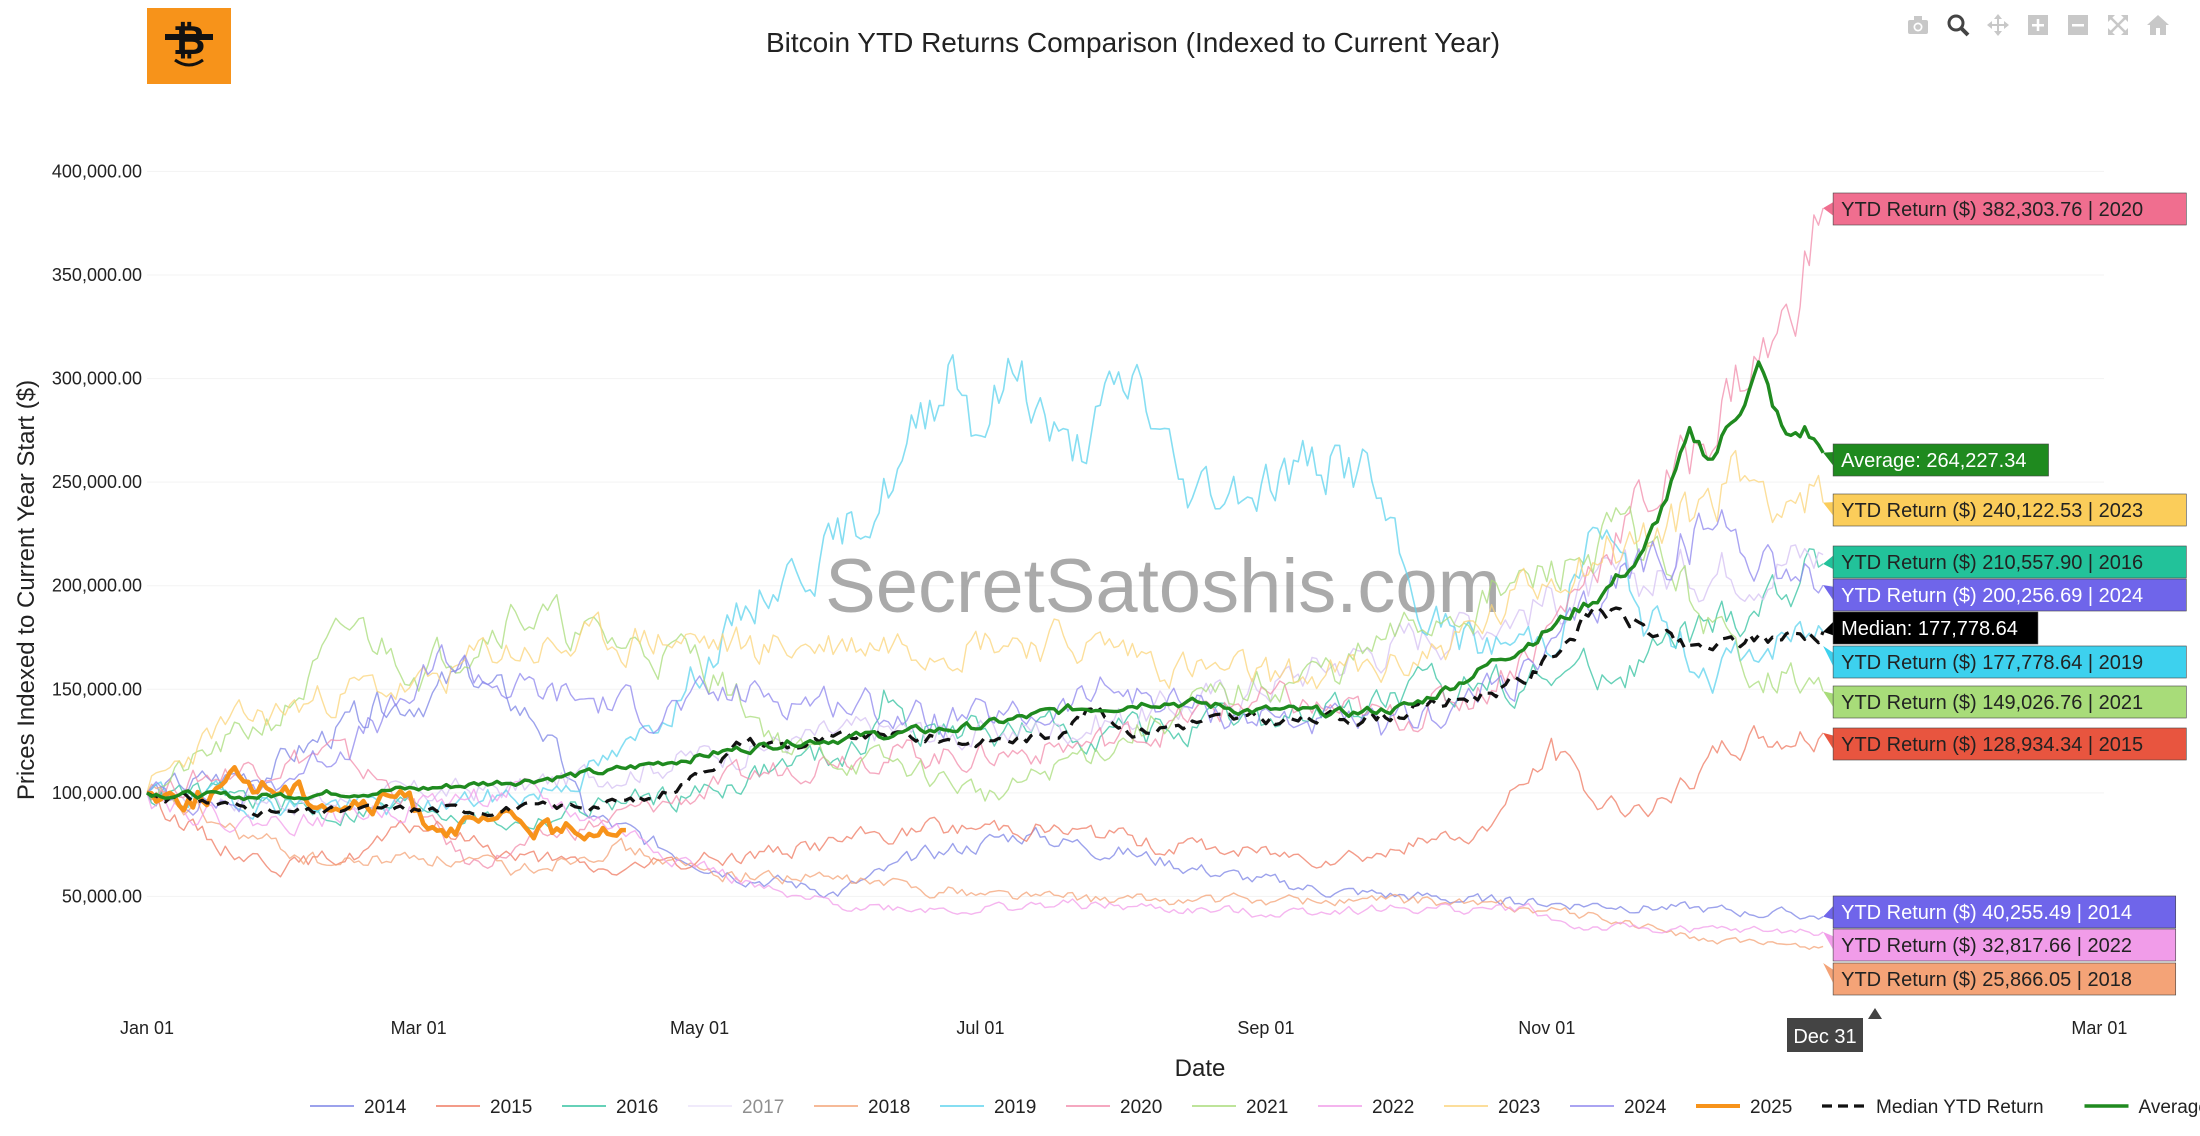  I want to click on y-axis-title: Prices Indexed to Current Year Start ($), so click(26, 590).